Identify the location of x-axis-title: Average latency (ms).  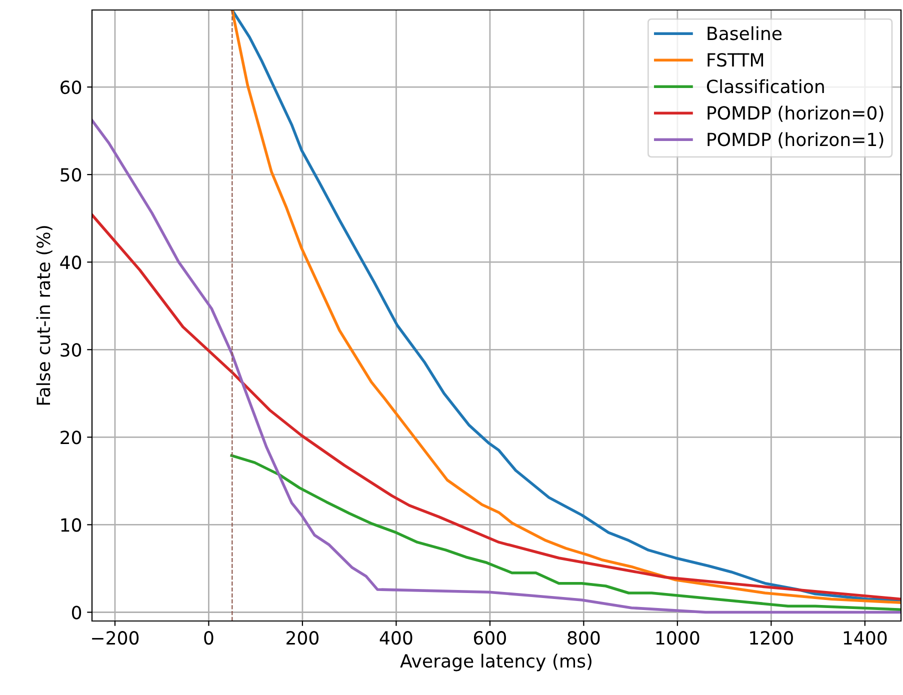
(496, 663).